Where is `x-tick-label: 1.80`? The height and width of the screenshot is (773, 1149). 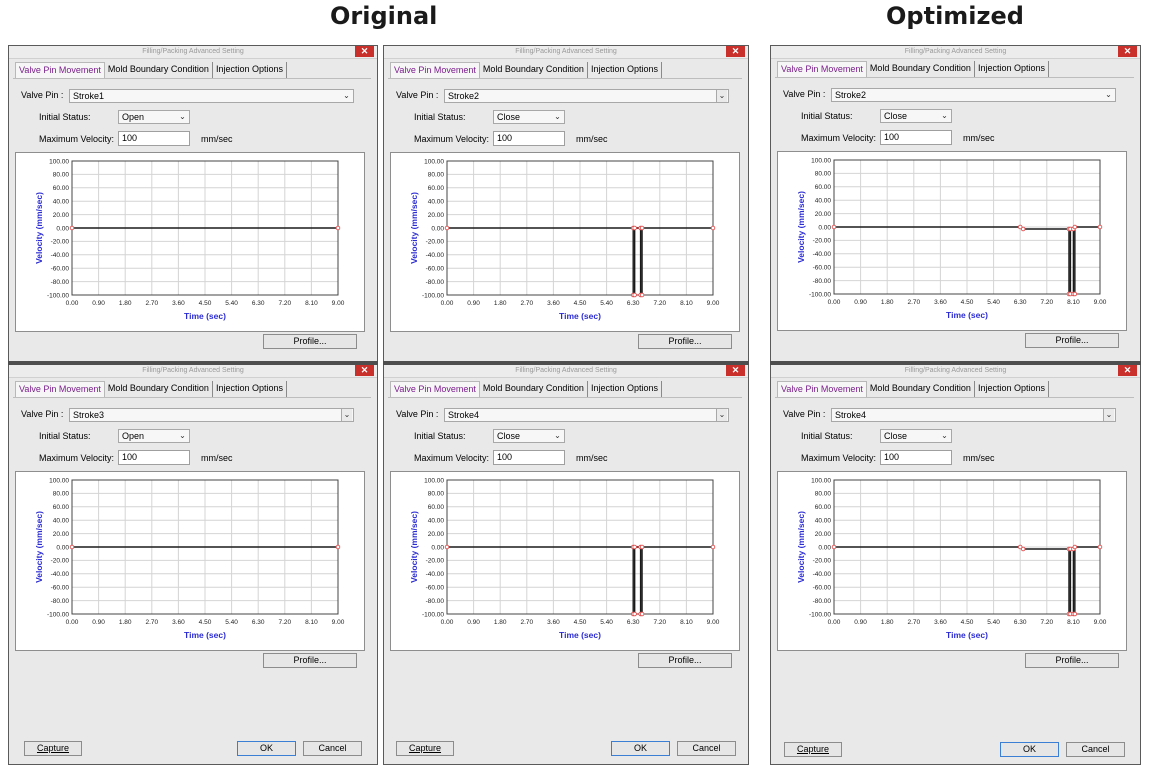
x-tick-label: 1.80 is located at coordinates (125, 622).